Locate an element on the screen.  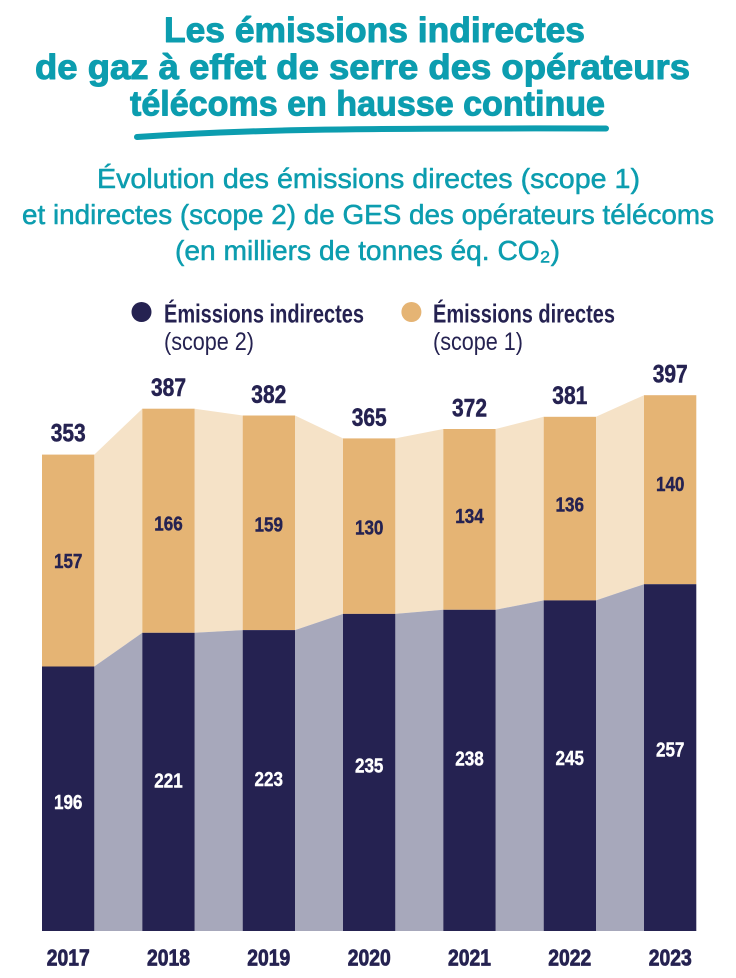
svg-text: 353 is located at coordinates (68, 433).